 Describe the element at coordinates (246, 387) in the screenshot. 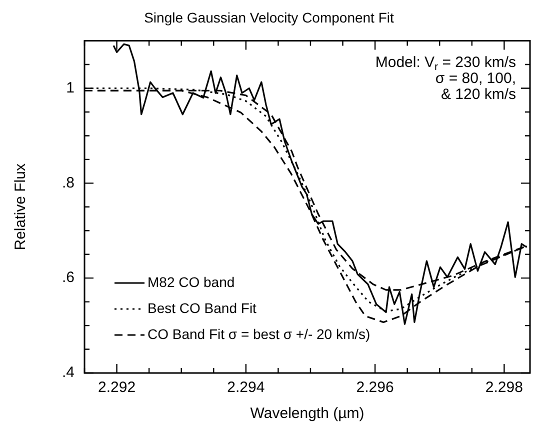

I see `x-tick-label: 2.294` at that location.